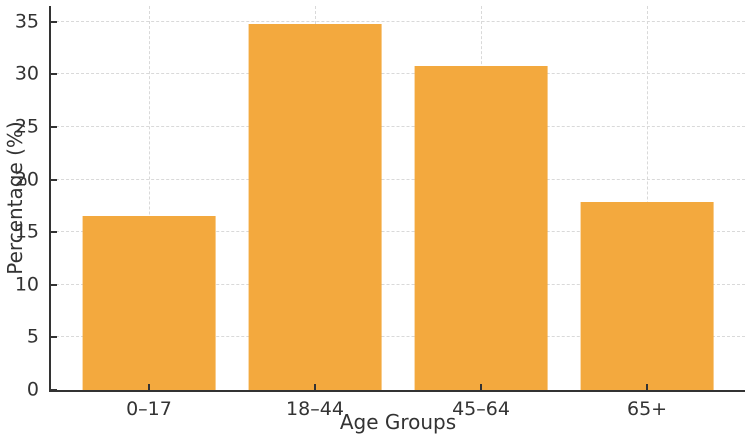 This screenshot has width=752, height=436. What do you see at coordinates (50, 199) in the screenshot?
I see `y-axis-spine` at bounding box center [50, 199].